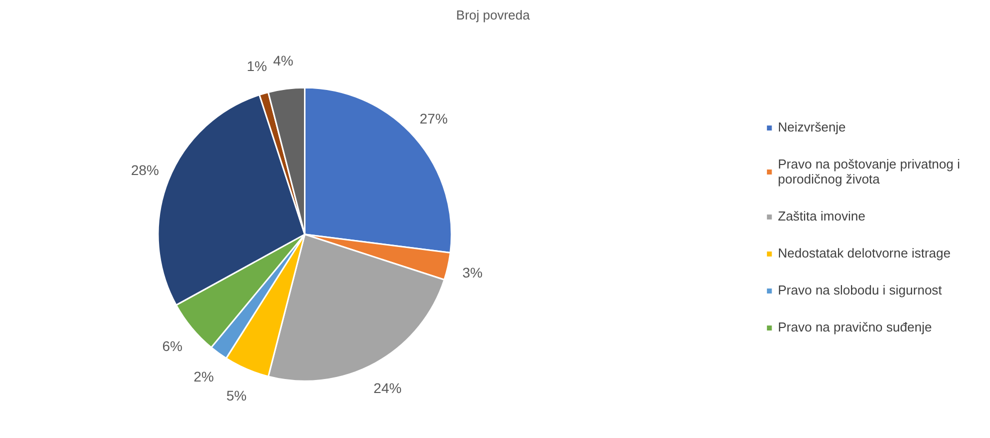 The height and width of the screenshot is (438, 990). Describe the element at coordinates (864, 253) in the screenshot. I see `legend-label: Nedostatak delotvorne istrage` at that location.